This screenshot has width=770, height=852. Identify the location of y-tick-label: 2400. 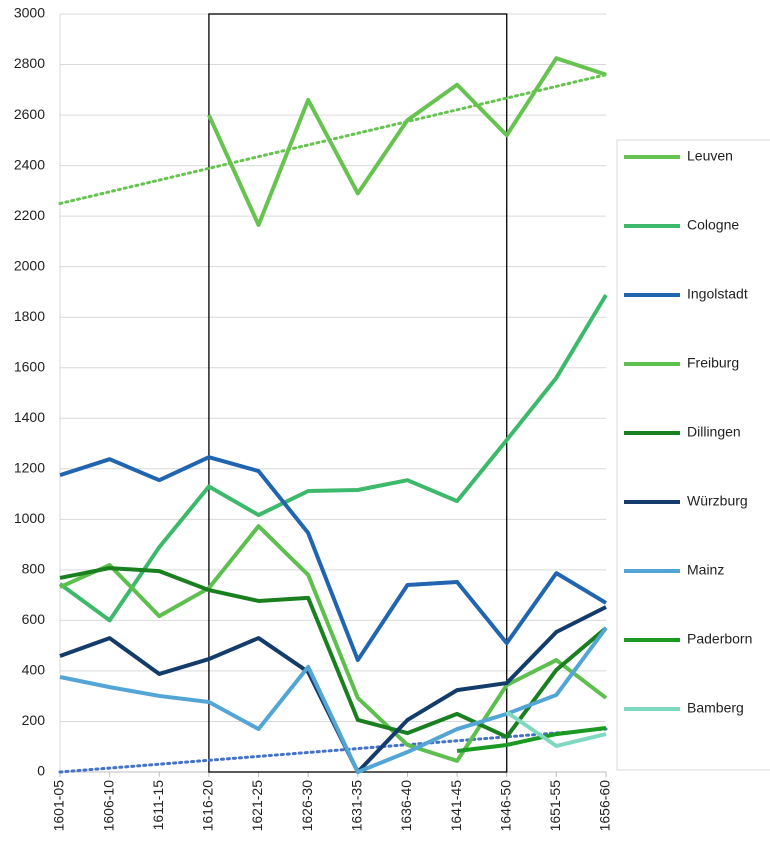
(29, 164).